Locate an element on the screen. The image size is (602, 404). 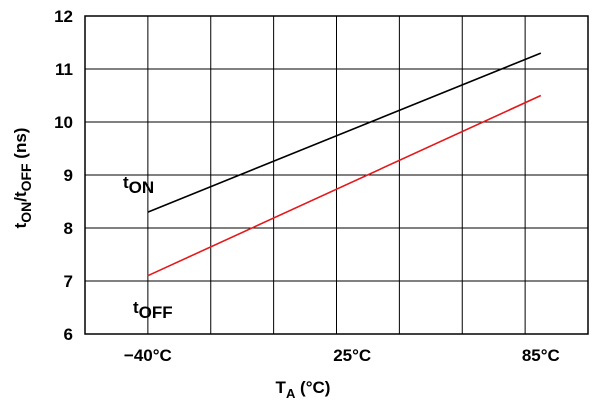
y-tick-label: 7 is located at coordinates (68, 281).